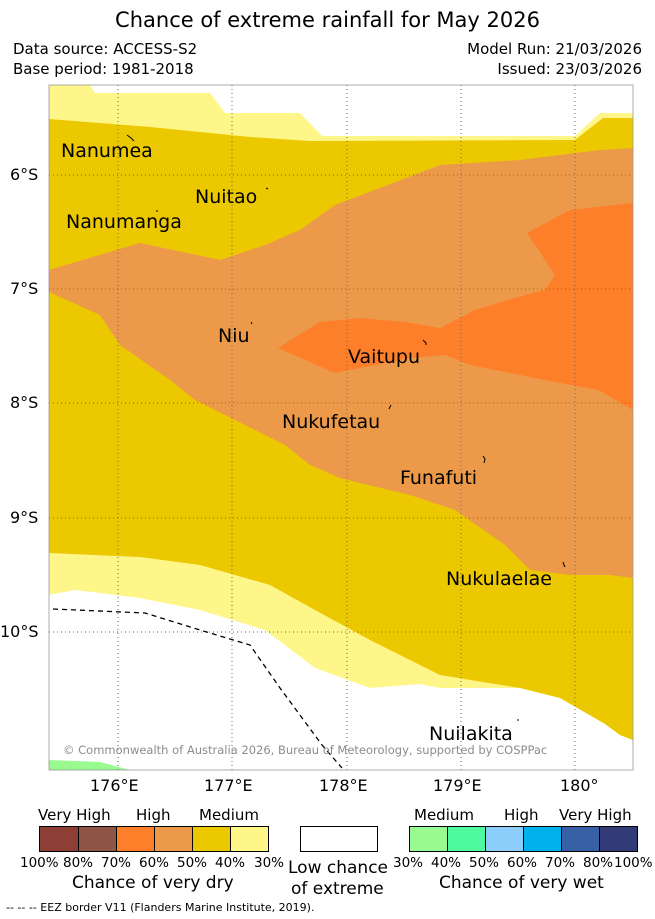 This screenshot has width=655, height=919. Describe the element at coordinates (337, 889) in the screenshot. I see `legend-low-caption-2: of extreme` at that location.